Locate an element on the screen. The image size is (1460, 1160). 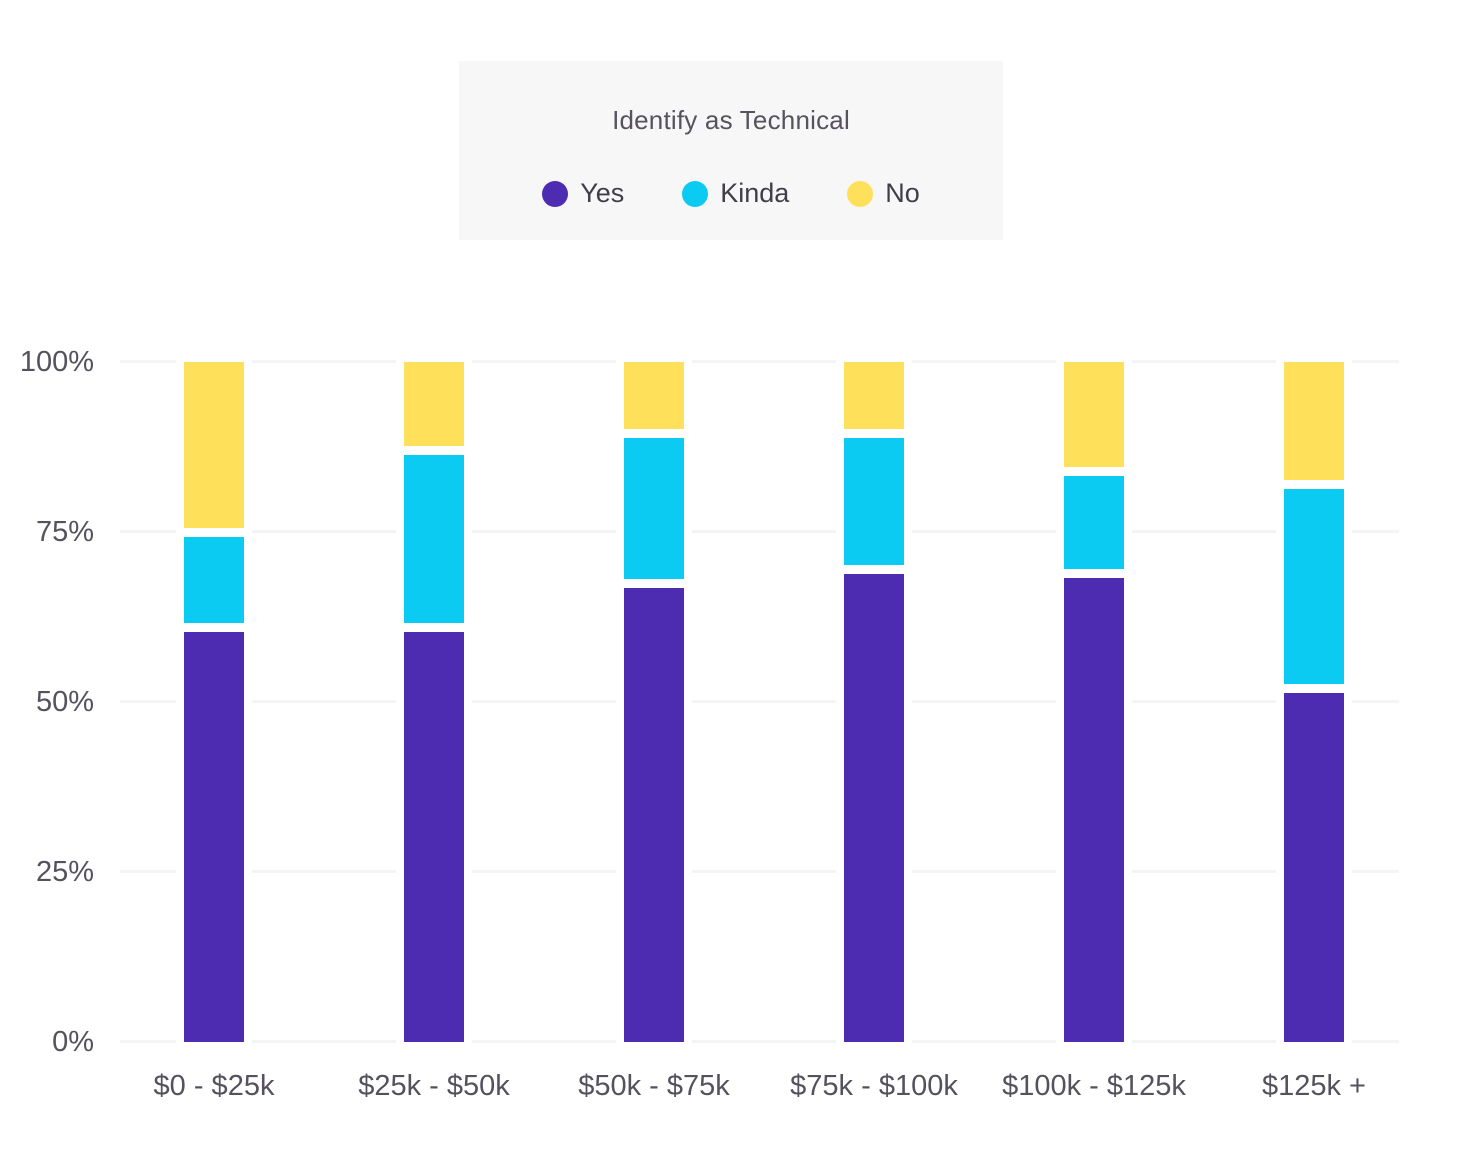
legend-item-label: No is located at coordinates (902, 193).